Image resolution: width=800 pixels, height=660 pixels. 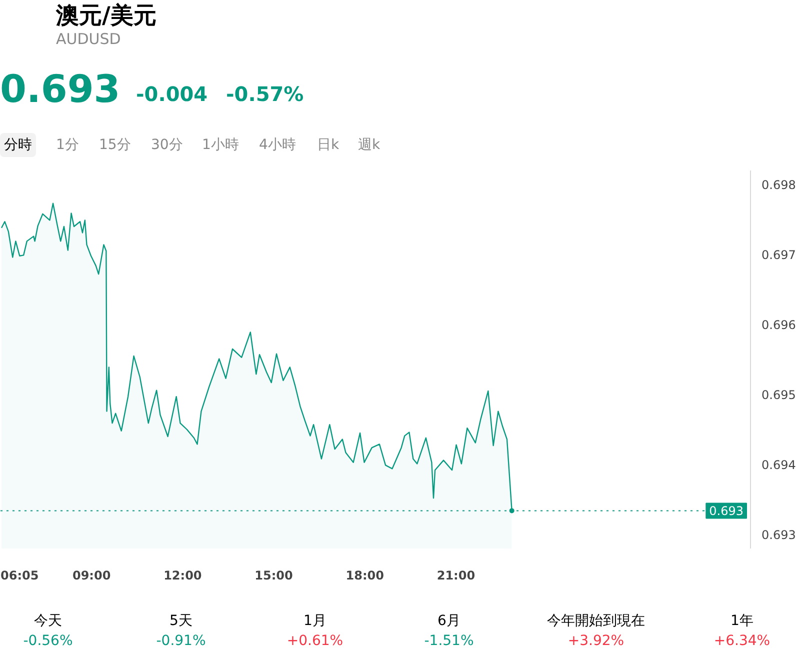 I want to click on text: 1年, so click(x=742, y=621).